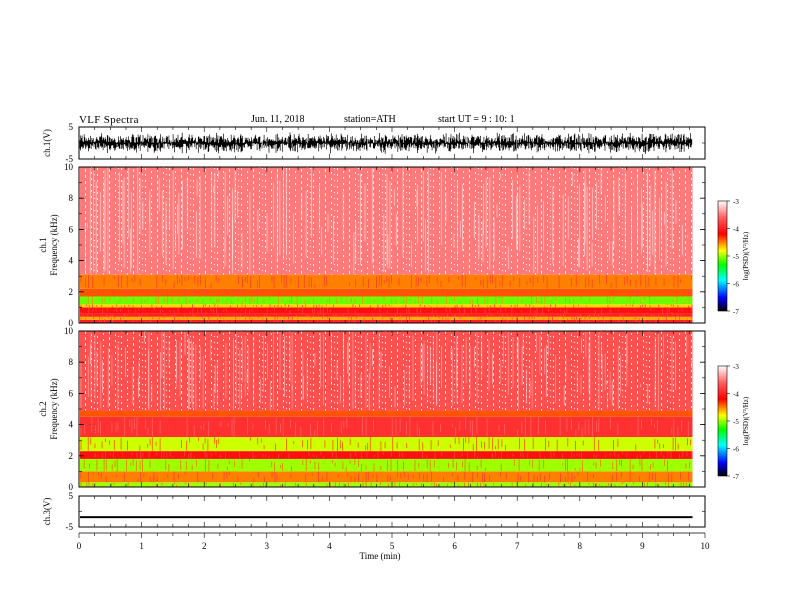 This screenshot has height=612, width=792. I want to click on p2-ylabel-channel: ch.2, so click(43, 408).